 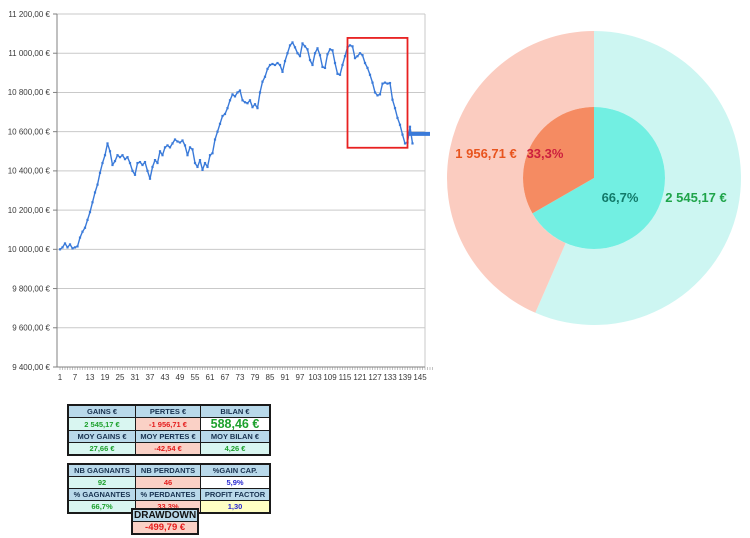 I want to click on table-row: -499,79 €, so click(x=165, y=528).